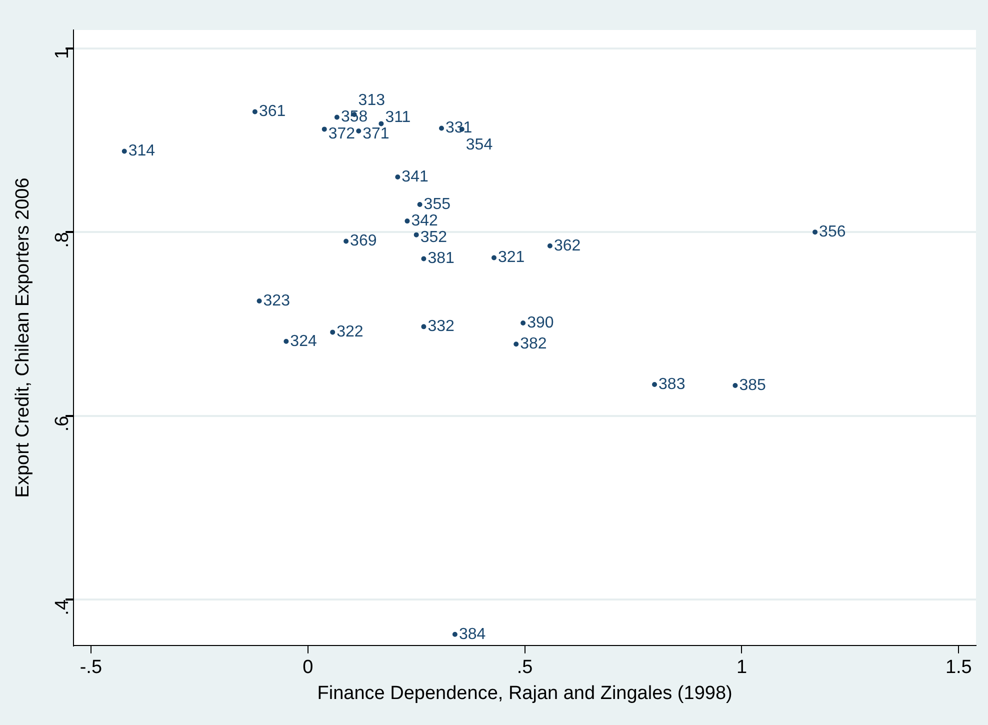 This screenshot has width=988, height=725. I want to click on annotation: 321, so click(511, 257).